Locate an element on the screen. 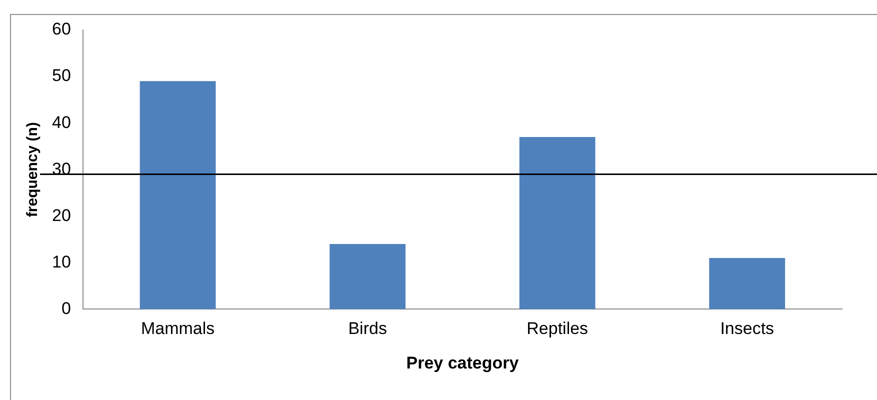 The image size is (877, 400). y-tick-label: 20 is located at coordinates (61, 215).